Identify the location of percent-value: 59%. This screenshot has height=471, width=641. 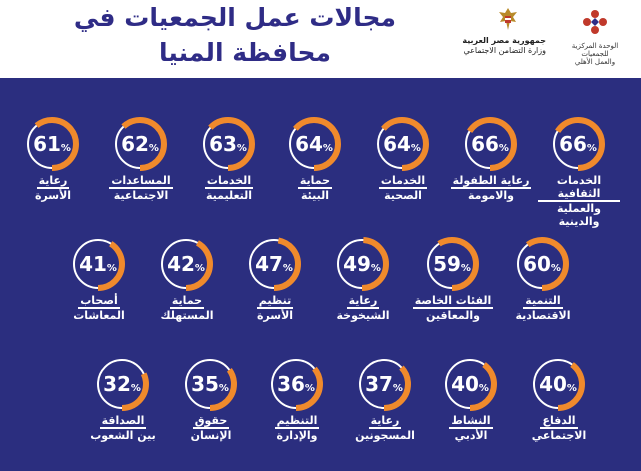
(452, 264).